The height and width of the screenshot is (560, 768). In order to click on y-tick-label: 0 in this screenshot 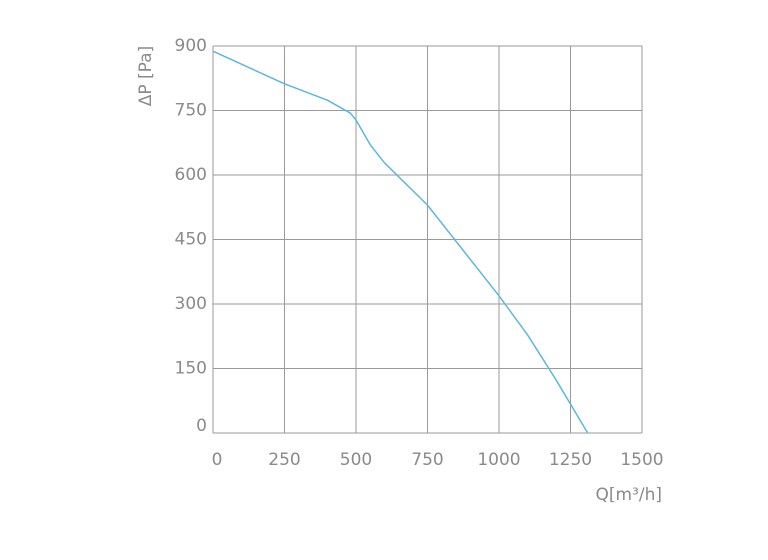, I will do `click(201, 426)`.